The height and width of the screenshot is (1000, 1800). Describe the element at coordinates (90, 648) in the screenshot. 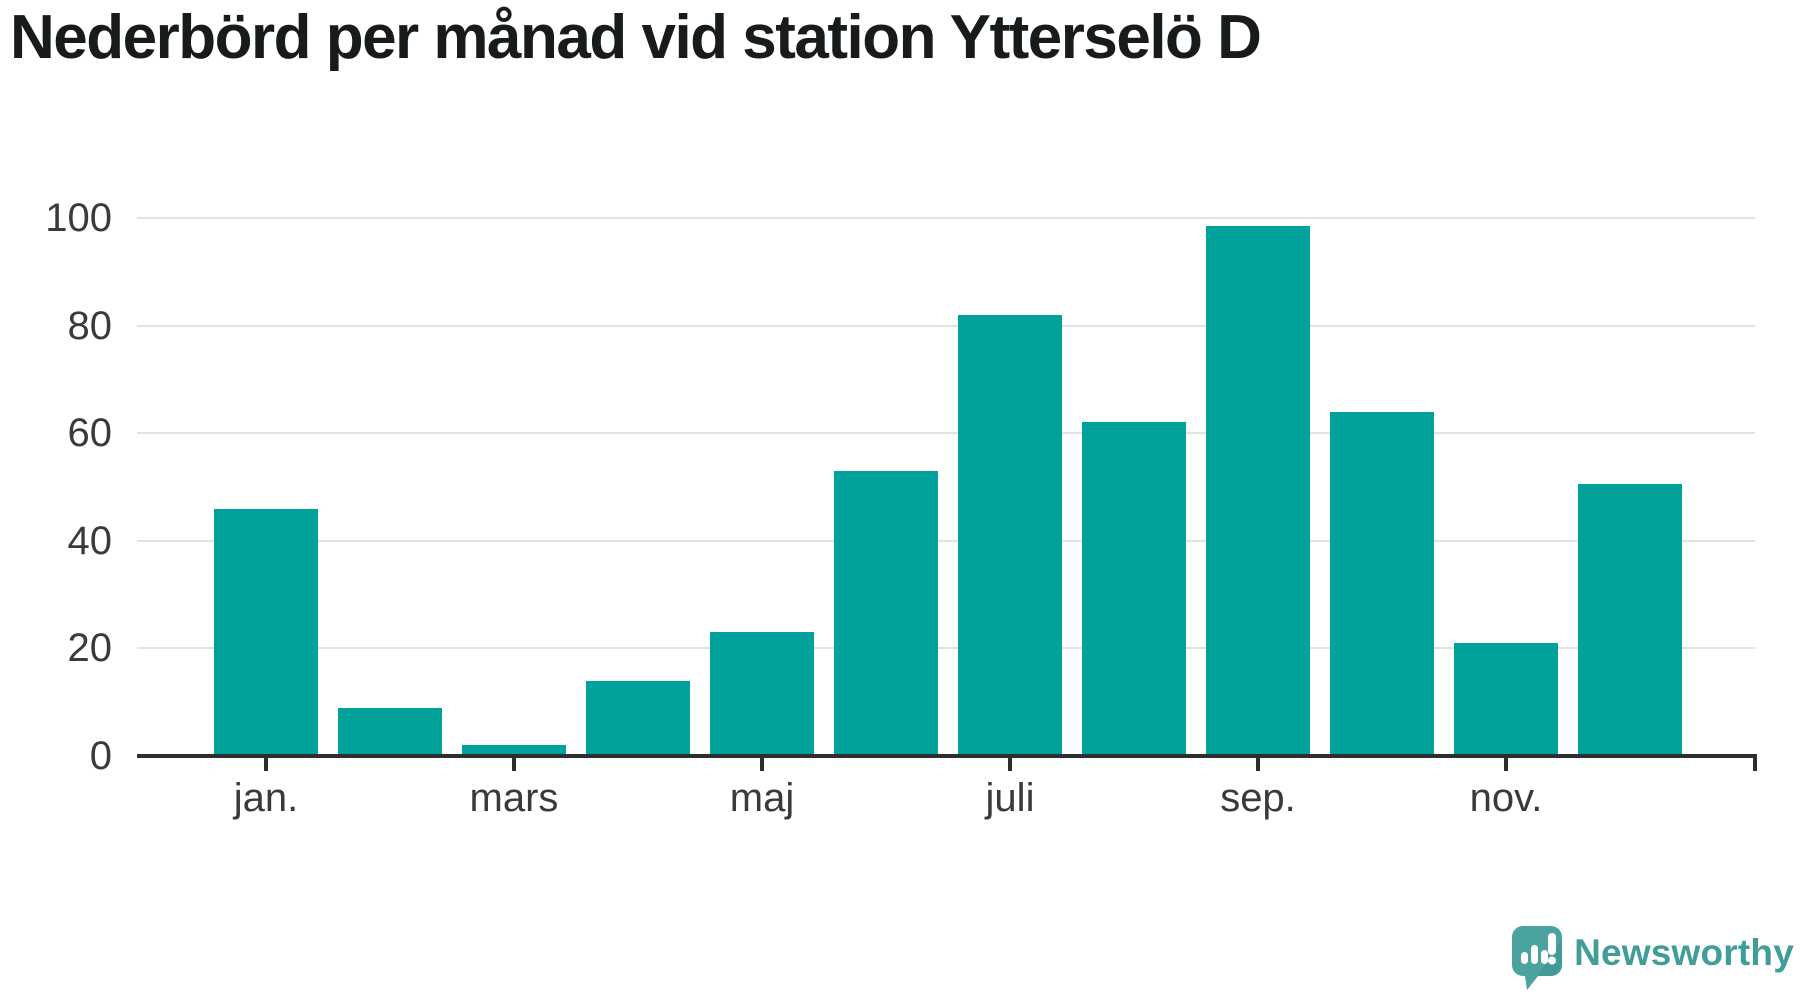

I see `y-axis-label-20: 20` at that location.